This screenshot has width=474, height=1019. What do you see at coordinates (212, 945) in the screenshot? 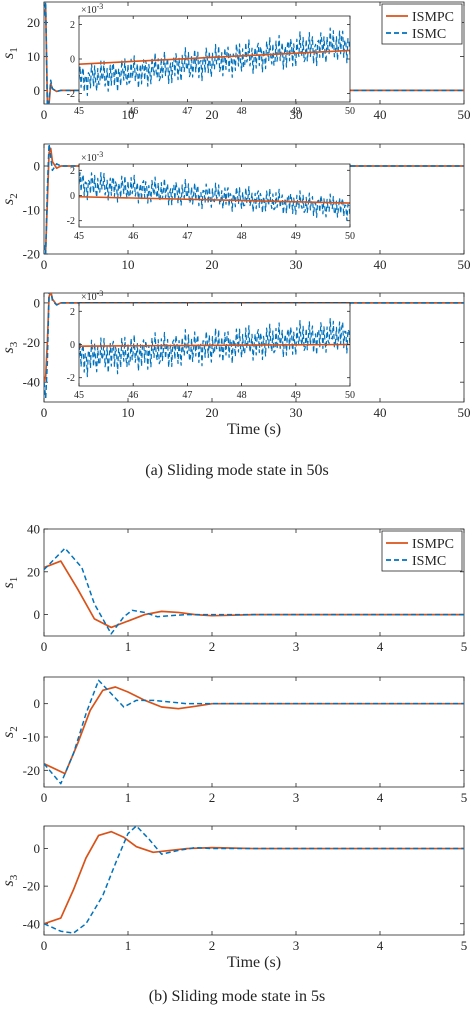
I see `axis-b3-xtick-label: 2` at bounding box center [212, 945].